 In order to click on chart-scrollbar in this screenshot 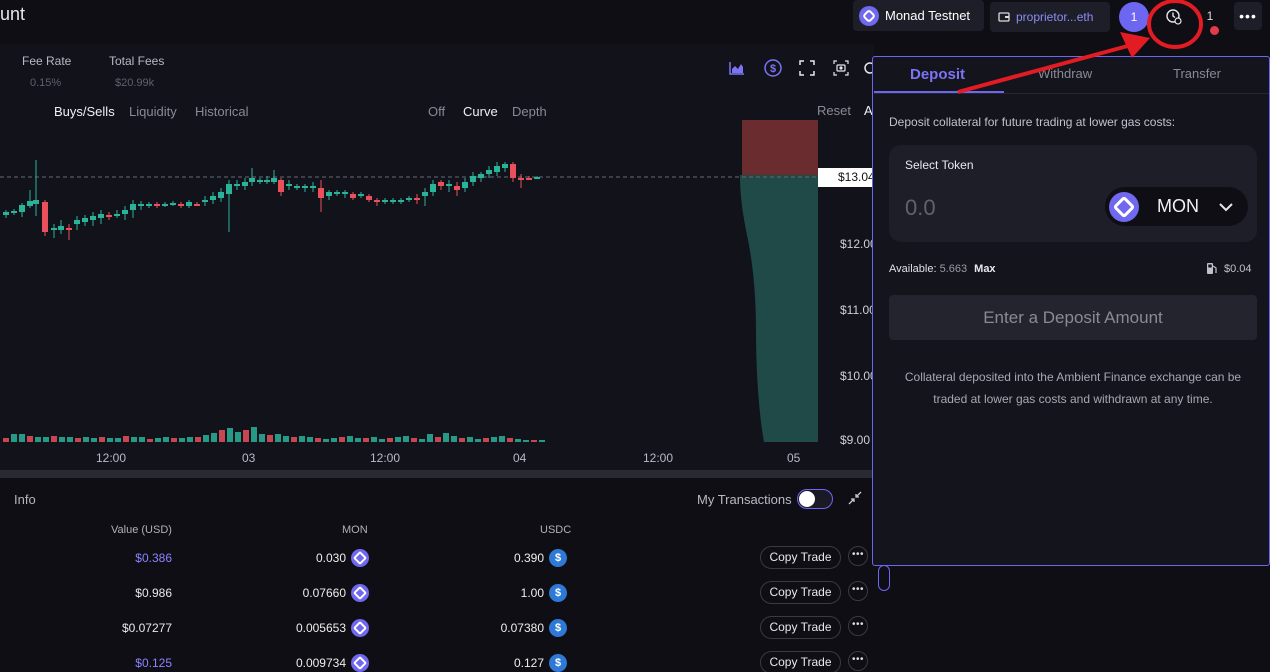, I will do `click(437, 474)`.